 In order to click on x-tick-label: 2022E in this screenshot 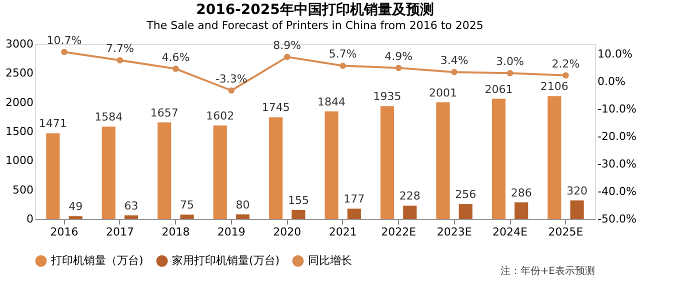, I will do `click(398, 232)`.